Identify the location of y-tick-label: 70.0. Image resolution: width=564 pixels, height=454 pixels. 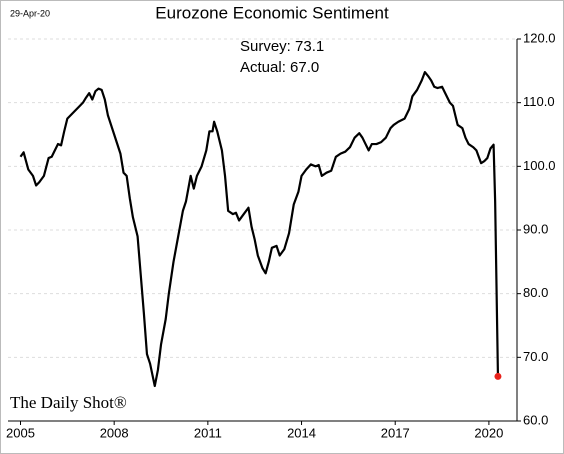
(535, 356).